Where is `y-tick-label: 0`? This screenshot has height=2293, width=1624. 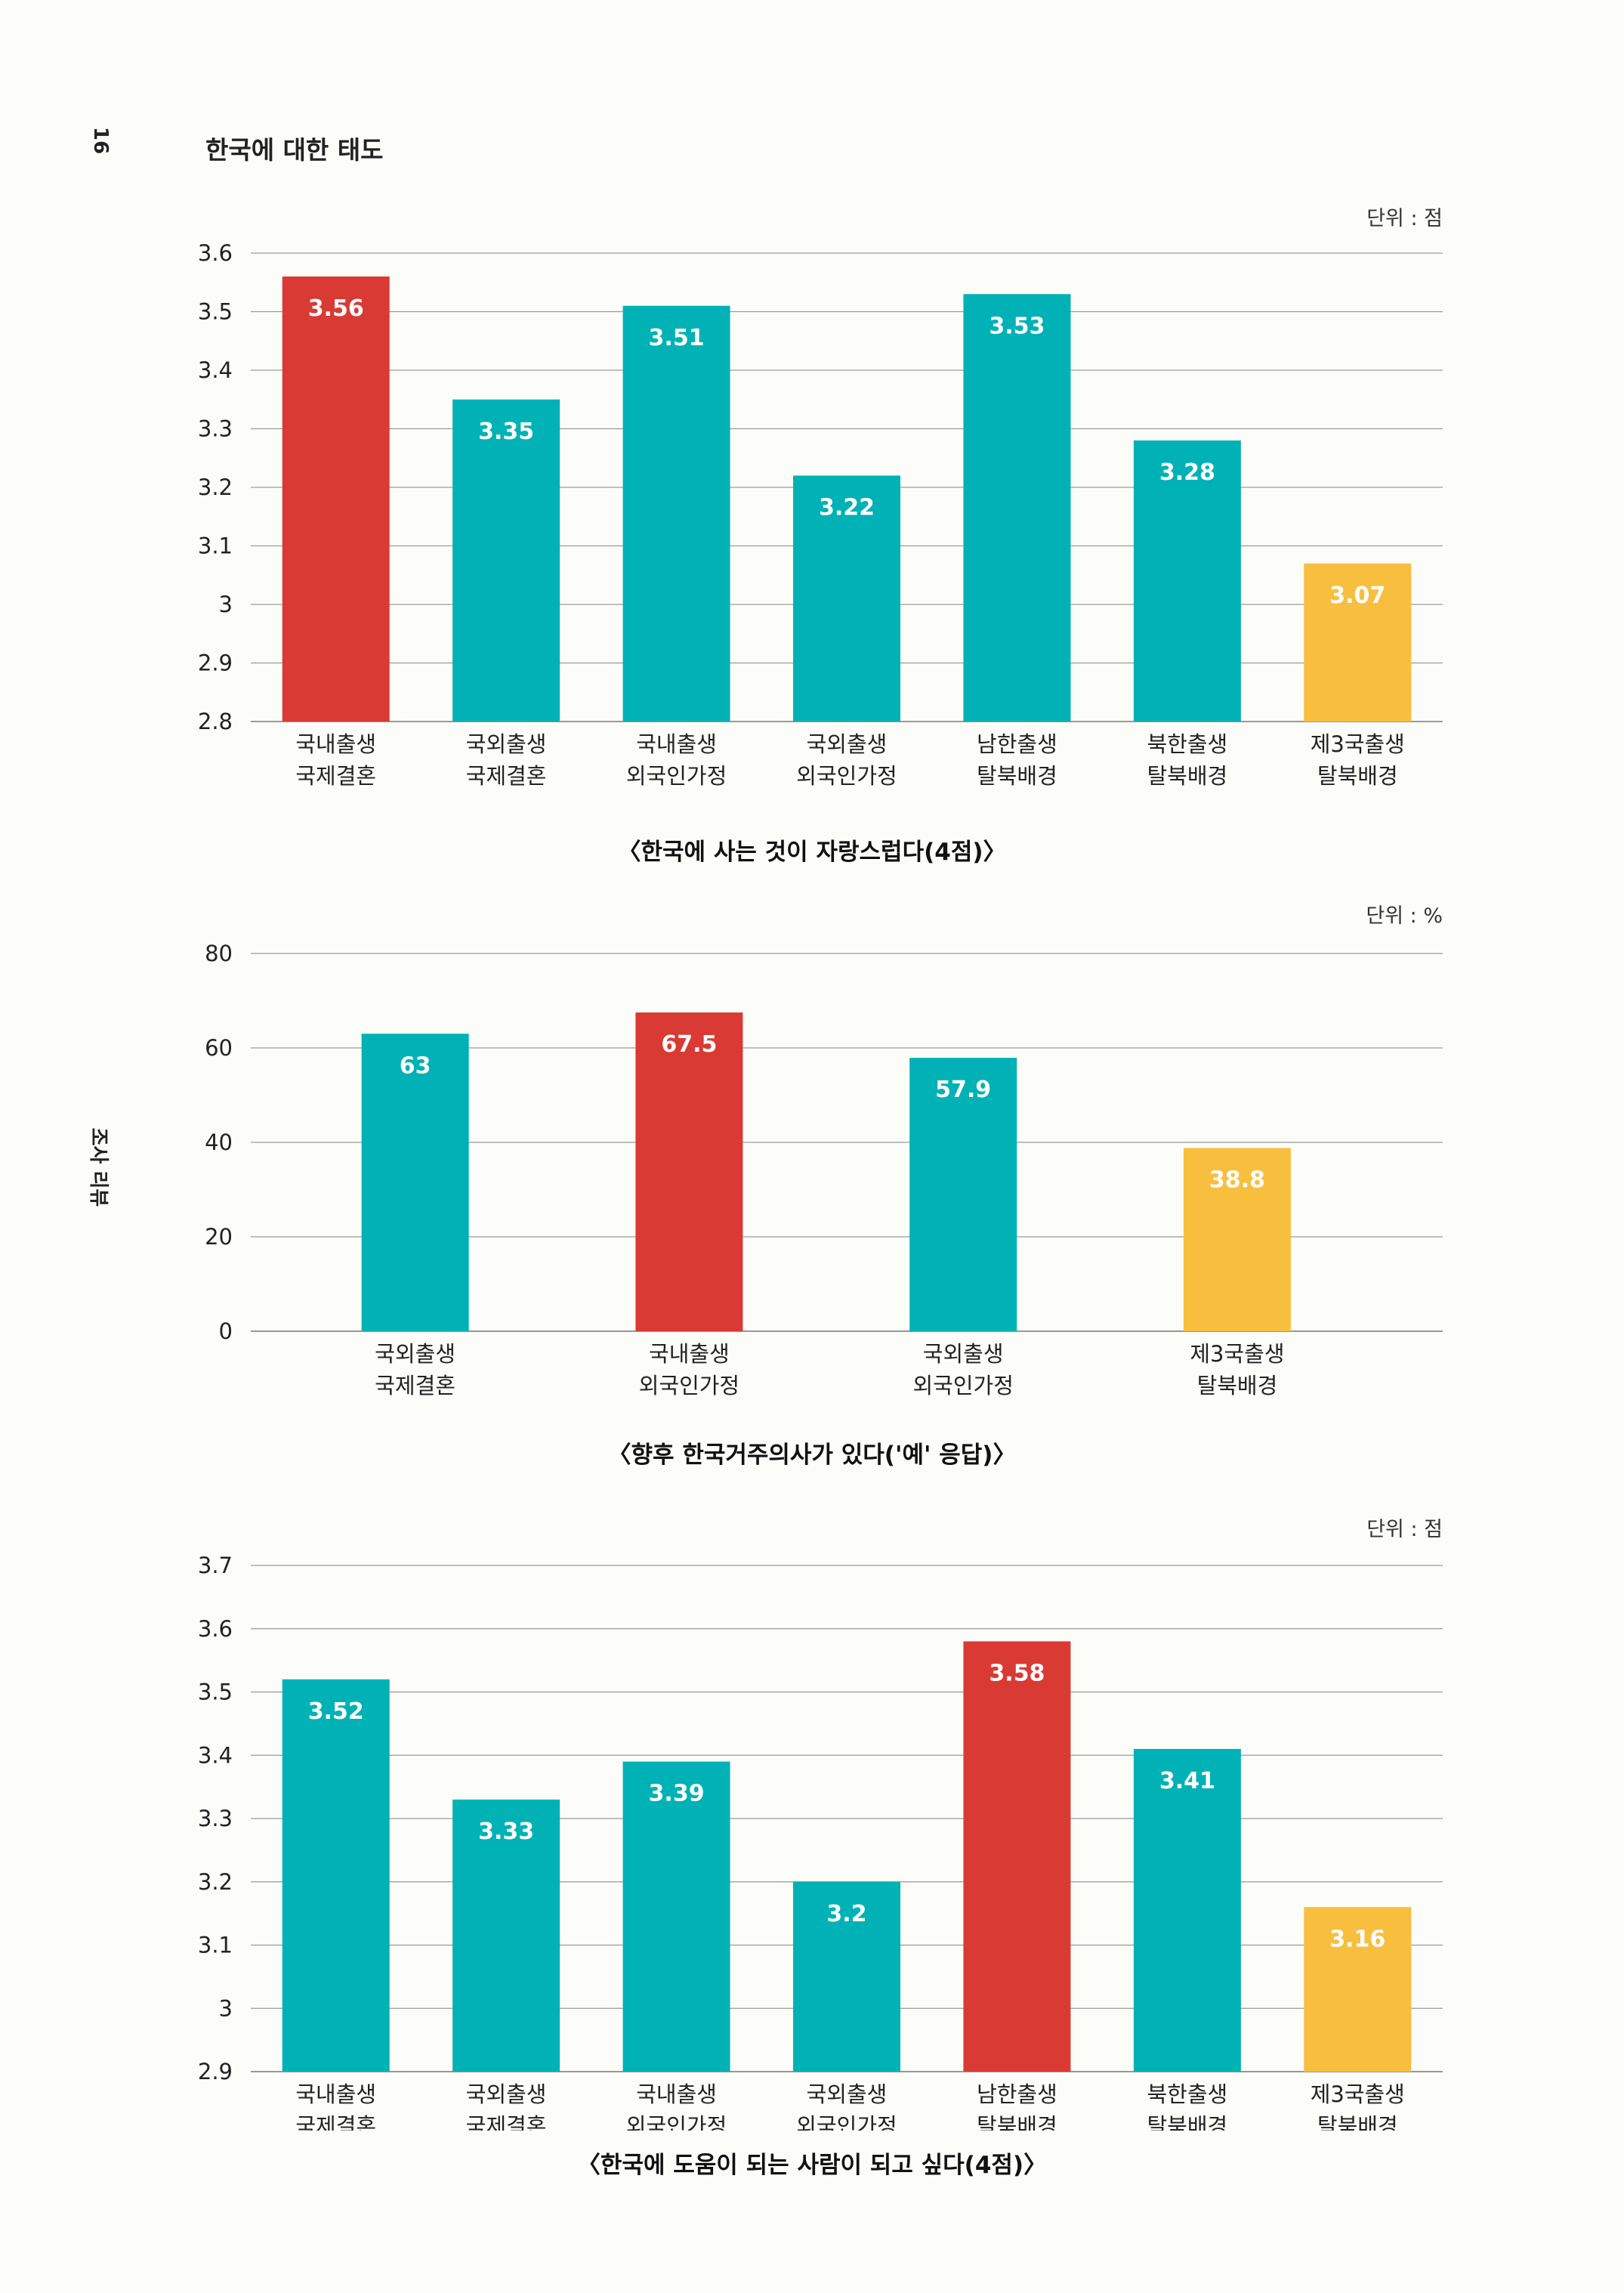
y-tick-label: 0 is located at coordinates (226, 1331).